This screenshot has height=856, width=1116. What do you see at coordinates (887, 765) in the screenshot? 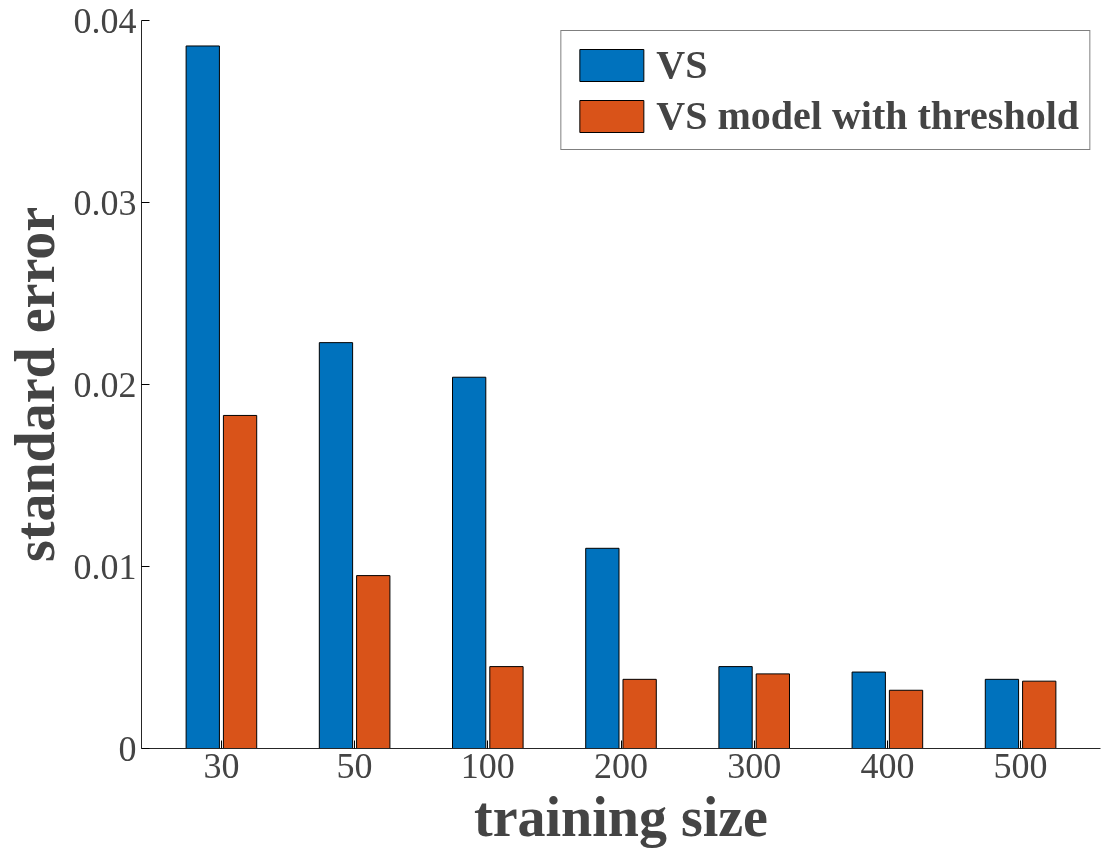
I see `x-tick-label: 400` at bounding box center [887, 765].